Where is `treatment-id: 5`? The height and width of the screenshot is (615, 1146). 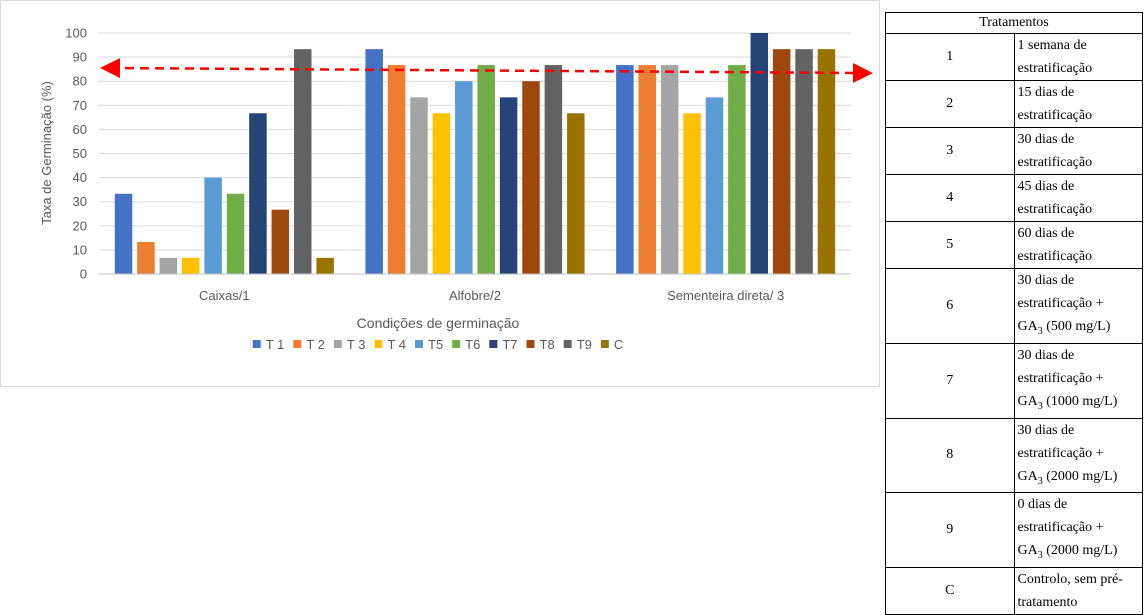 treatment-id: 5 is located at coordinates (950, 245).